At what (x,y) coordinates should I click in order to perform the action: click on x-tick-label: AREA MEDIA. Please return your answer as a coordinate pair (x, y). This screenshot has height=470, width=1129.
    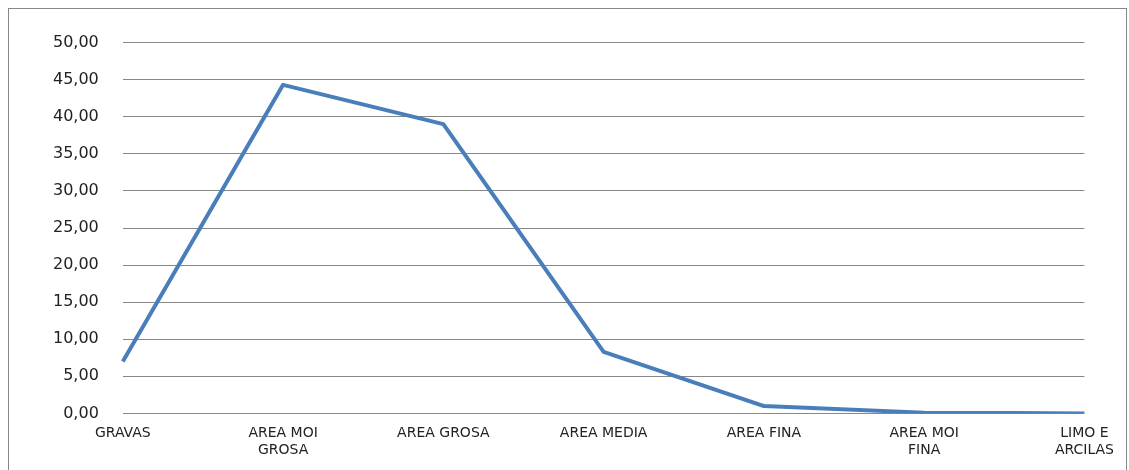
    Looking at the image, I should click on (603, 432).